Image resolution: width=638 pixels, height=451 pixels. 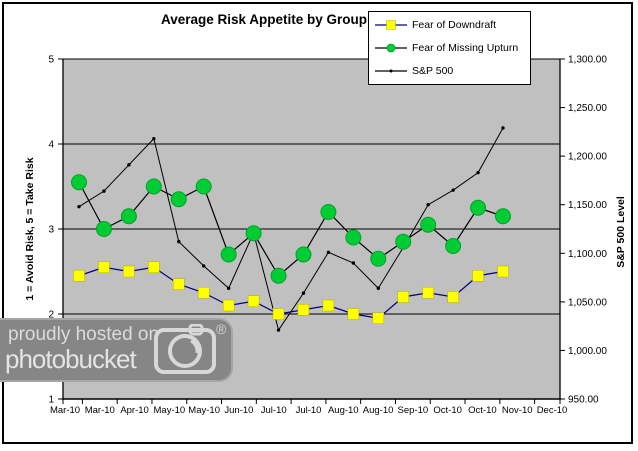 I want to click on svg-text: Nov-10, so click(x=517, y=410).